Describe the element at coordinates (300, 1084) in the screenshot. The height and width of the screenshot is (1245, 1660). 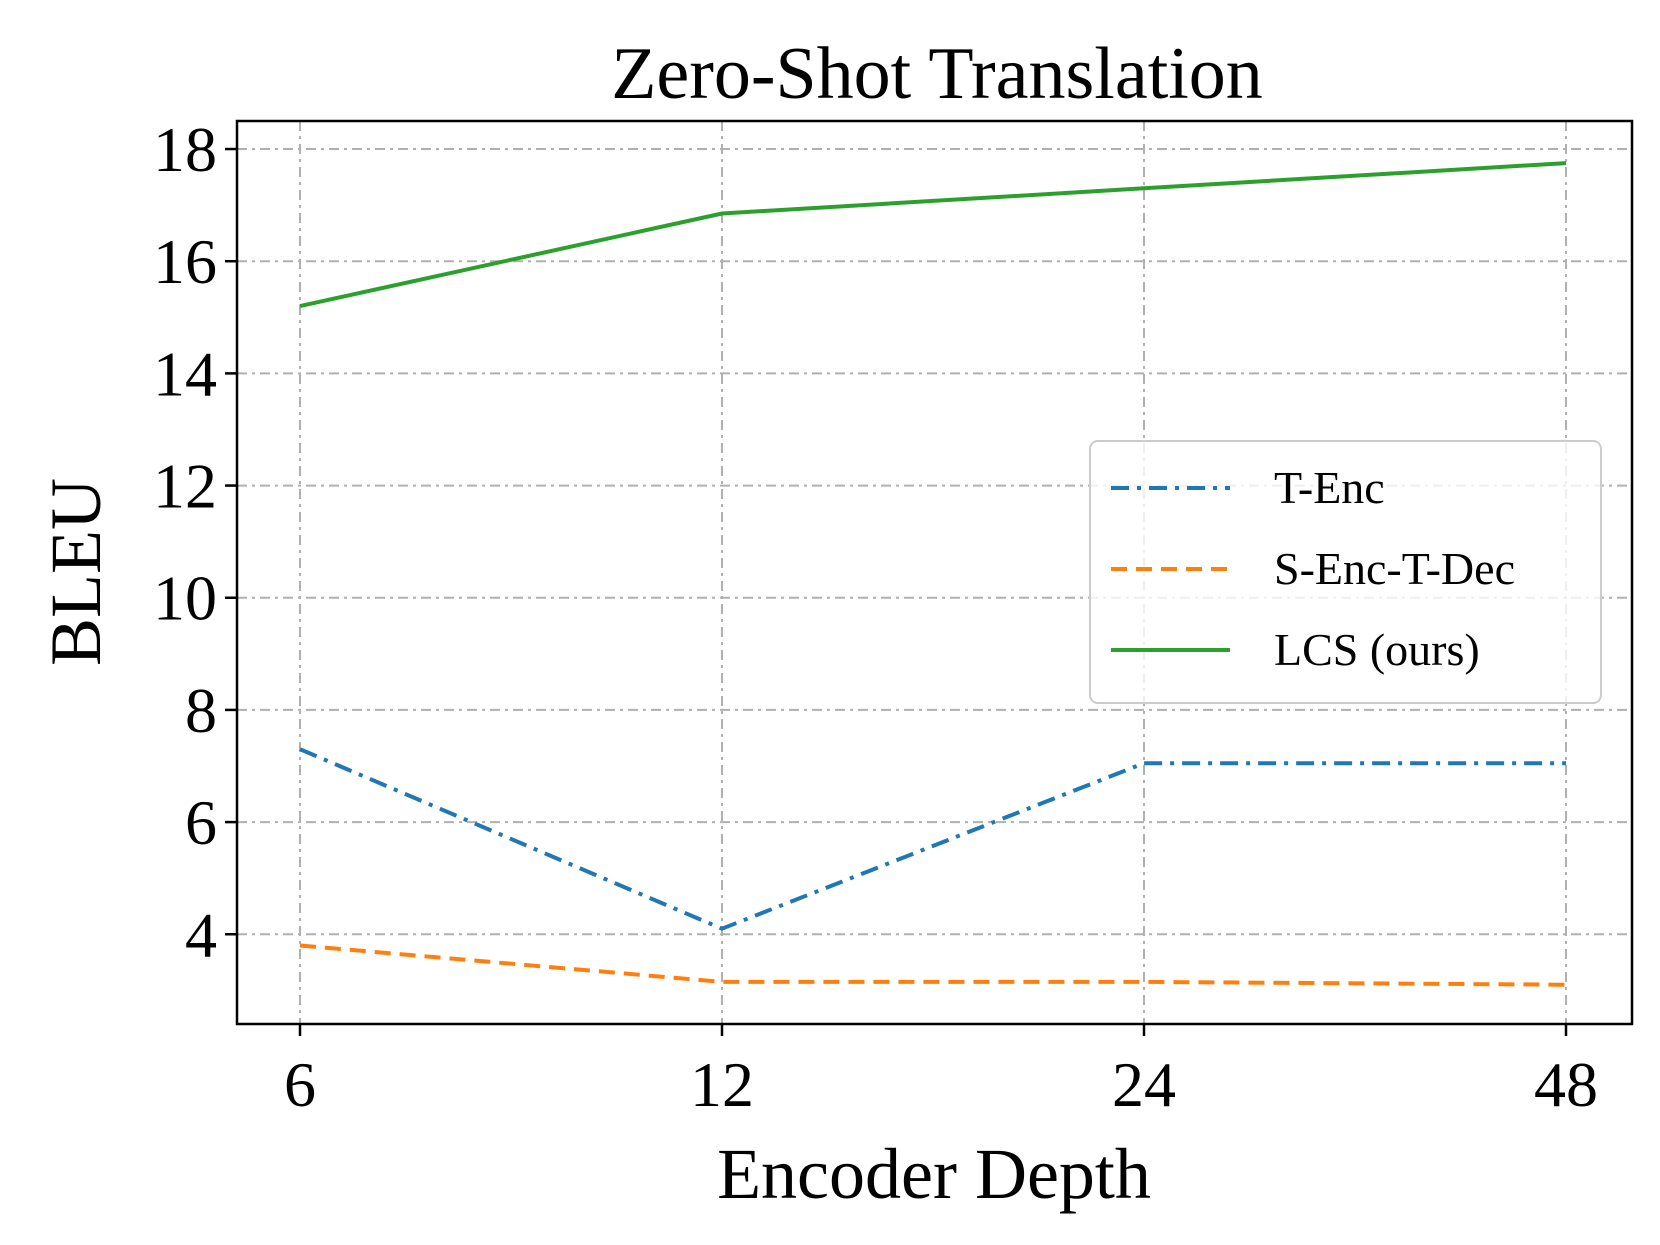
I see `x-tick-label: 6` at that location.